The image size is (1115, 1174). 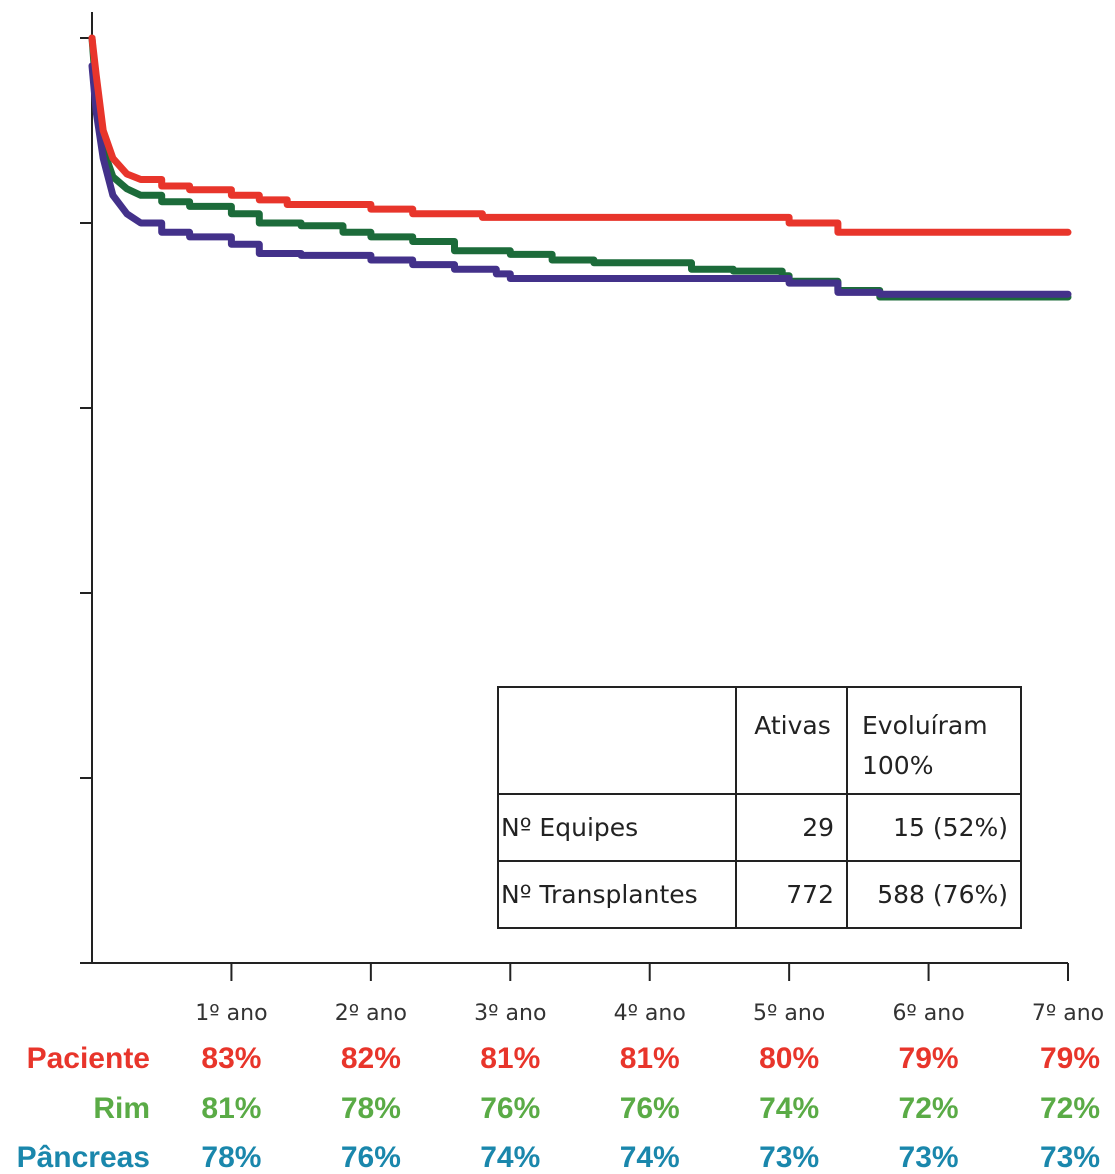 I want to click on x-tick-label: 2º ano, so click(x=371, y=1013).